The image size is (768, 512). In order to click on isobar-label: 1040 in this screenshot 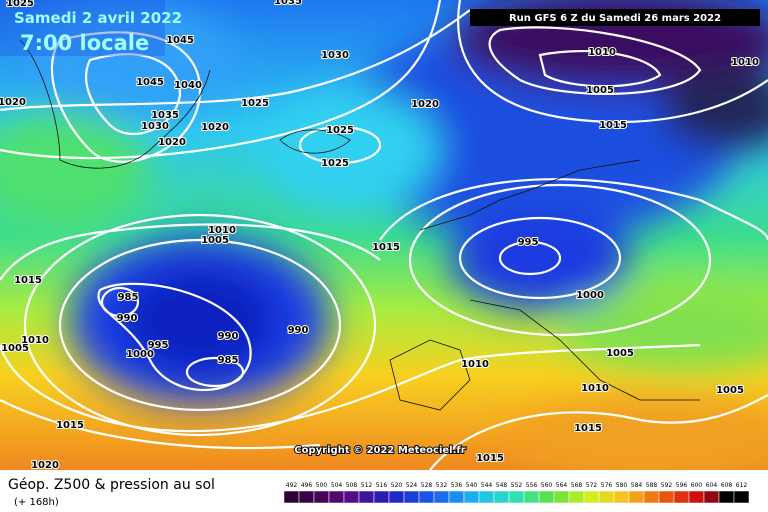, I will do `click(188, 85)`.